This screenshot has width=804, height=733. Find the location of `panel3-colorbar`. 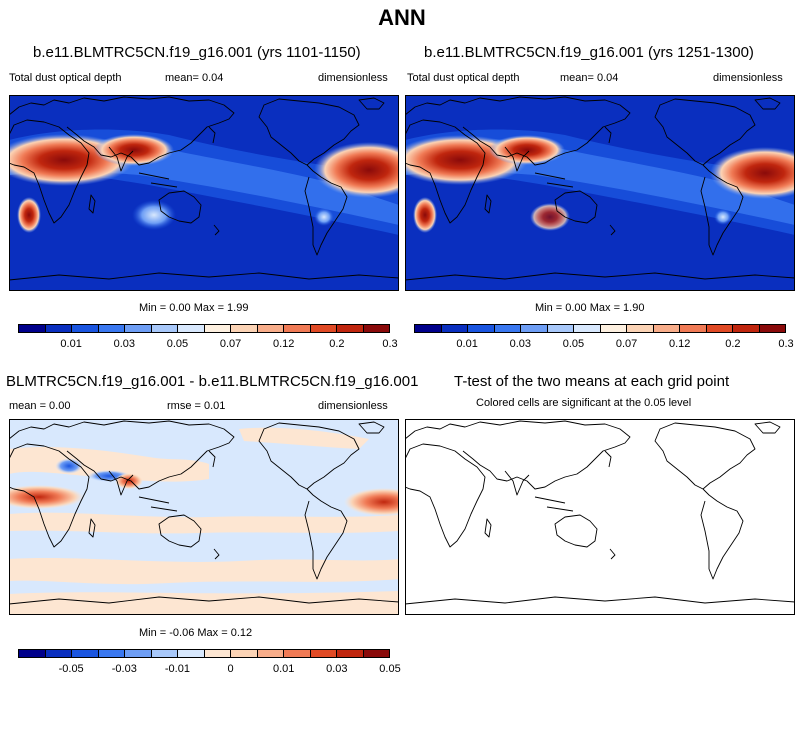

panel3-colorbar is located at coordinates (204, 653).